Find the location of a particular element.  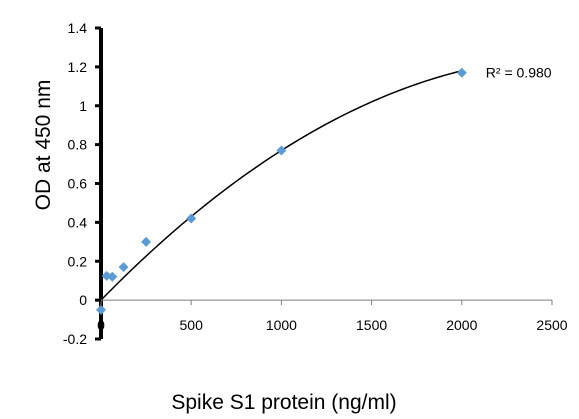

x-tick-label: 1500 is located at coordinates (371, 325).